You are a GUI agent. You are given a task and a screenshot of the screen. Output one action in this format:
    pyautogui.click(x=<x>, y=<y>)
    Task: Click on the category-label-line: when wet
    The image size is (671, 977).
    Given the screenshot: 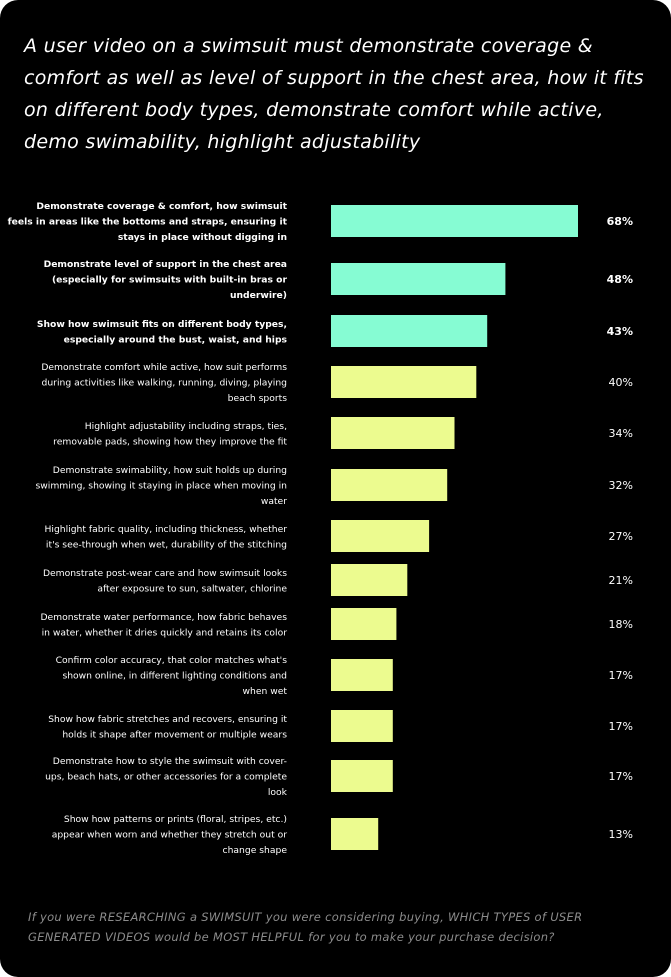 What is the action you would take?
    pyautogui.click(x=264, y=691)
    